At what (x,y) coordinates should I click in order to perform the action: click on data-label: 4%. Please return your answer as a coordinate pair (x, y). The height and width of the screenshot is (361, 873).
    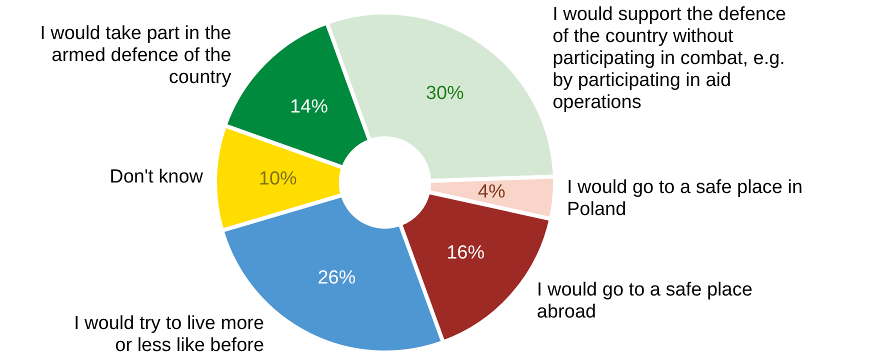
    Looking at the image, I should click on (492, 191).